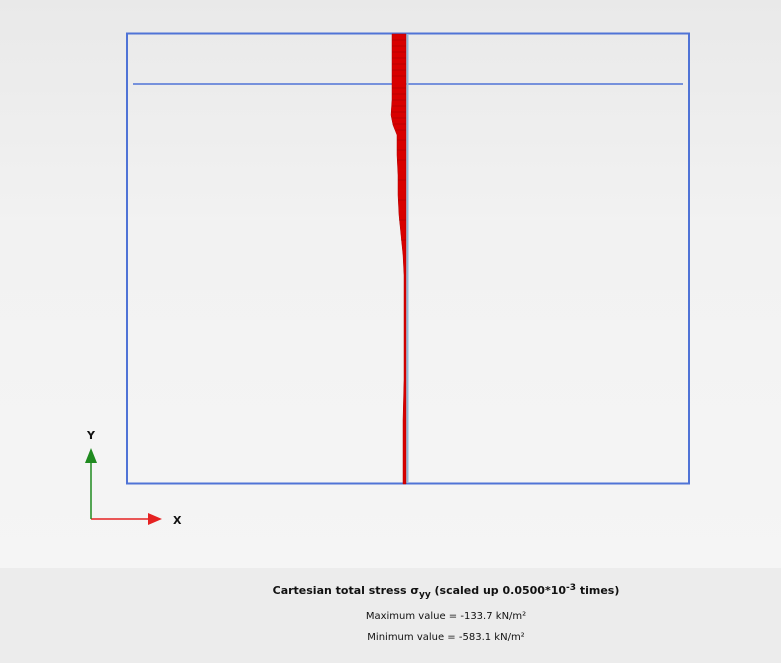 The width and height of the screenshot is (781, 663). I want to click on stress-hatch, so click(398, 140).